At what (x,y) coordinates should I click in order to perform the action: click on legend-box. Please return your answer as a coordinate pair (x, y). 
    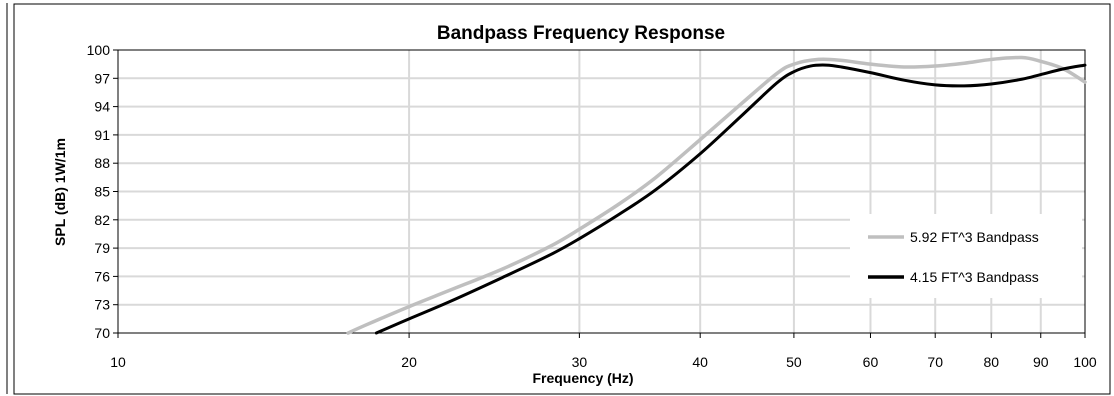
    Looking at the image, I should click on (966, 256).